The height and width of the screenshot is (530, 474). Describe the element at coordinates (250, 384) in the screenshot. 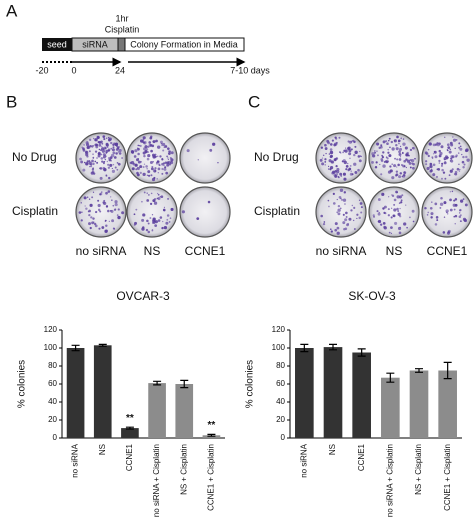

I see `y-axis-label: % colonies` at that location.